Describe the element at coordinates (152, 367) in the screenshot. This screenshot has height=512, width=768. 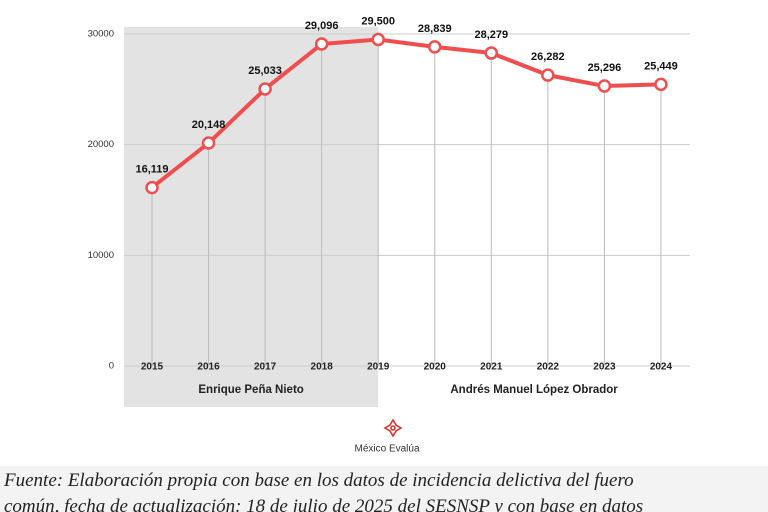
I see `x-tick-label: 2015` at that location.